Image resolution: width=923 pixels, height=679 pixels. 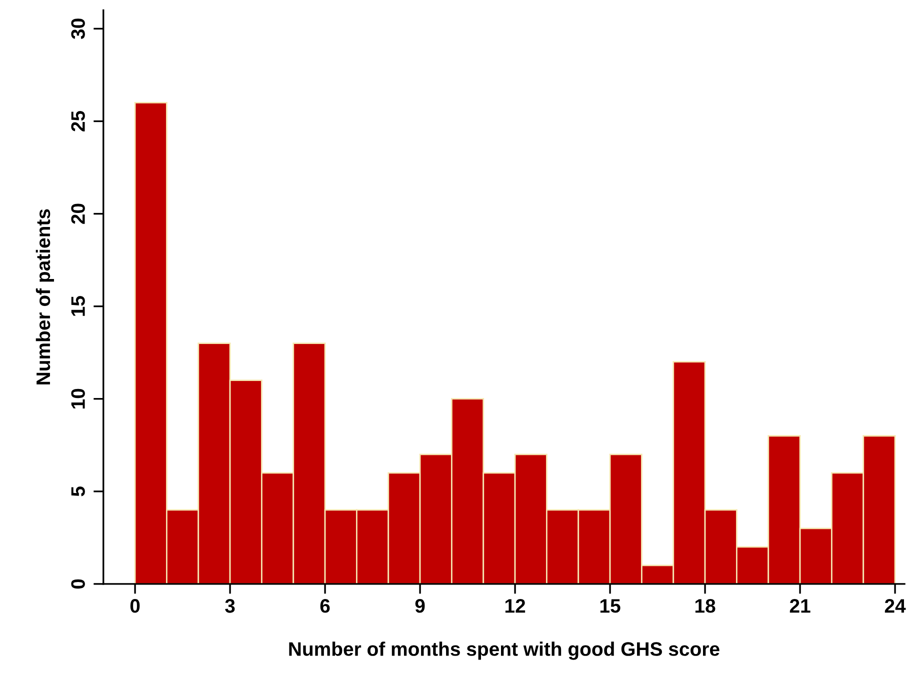 I want to click on x-tick-label: 21, so click(x=800, y=606).